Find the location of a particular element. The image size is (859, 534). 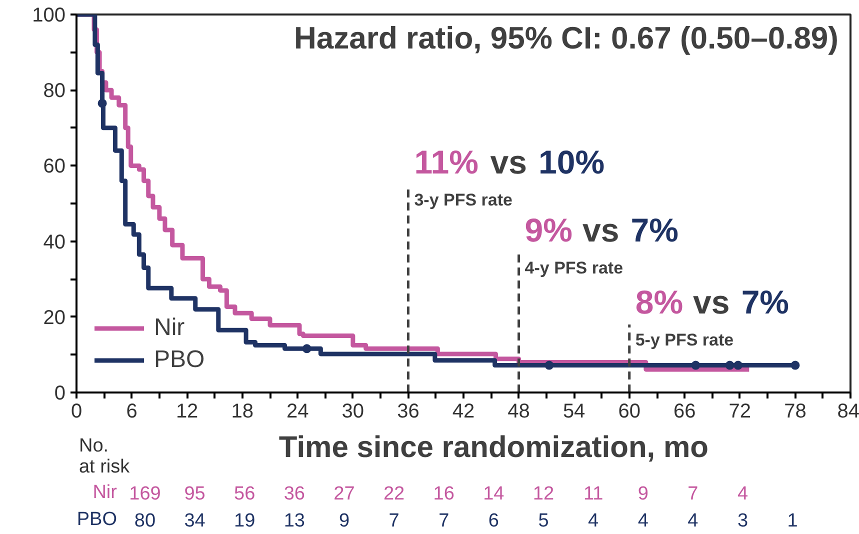

x-tick-label: 18 is located at coordinates (242, 411).